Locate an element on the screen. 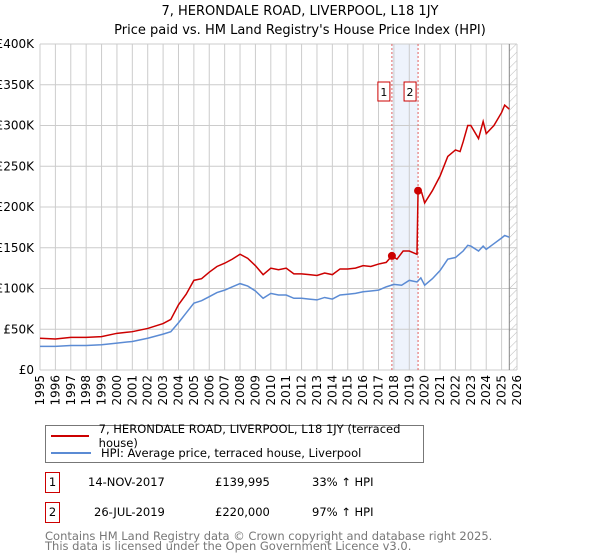  x-tick-label: 2001 is located at coordinates (132, 390).